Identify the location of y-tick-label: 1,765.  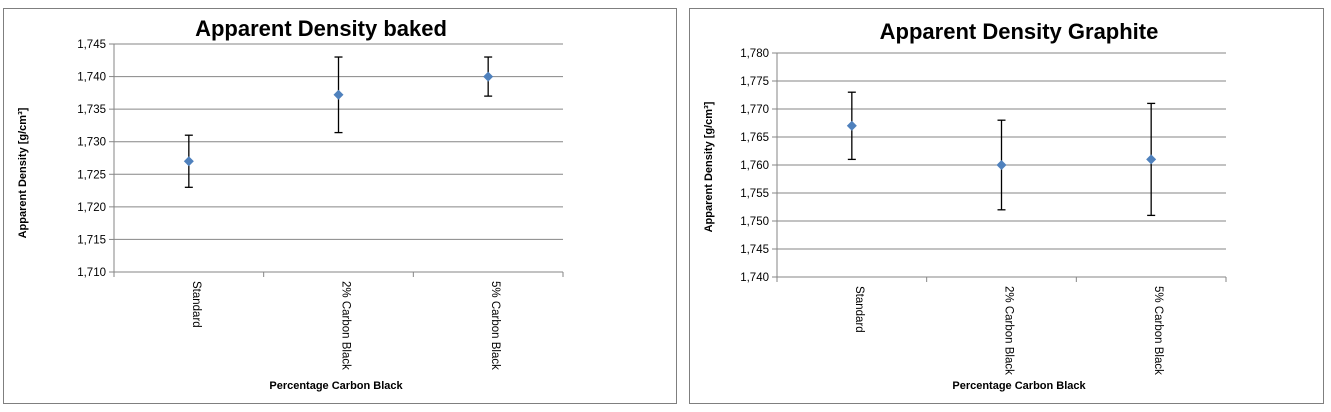
(754, 138).